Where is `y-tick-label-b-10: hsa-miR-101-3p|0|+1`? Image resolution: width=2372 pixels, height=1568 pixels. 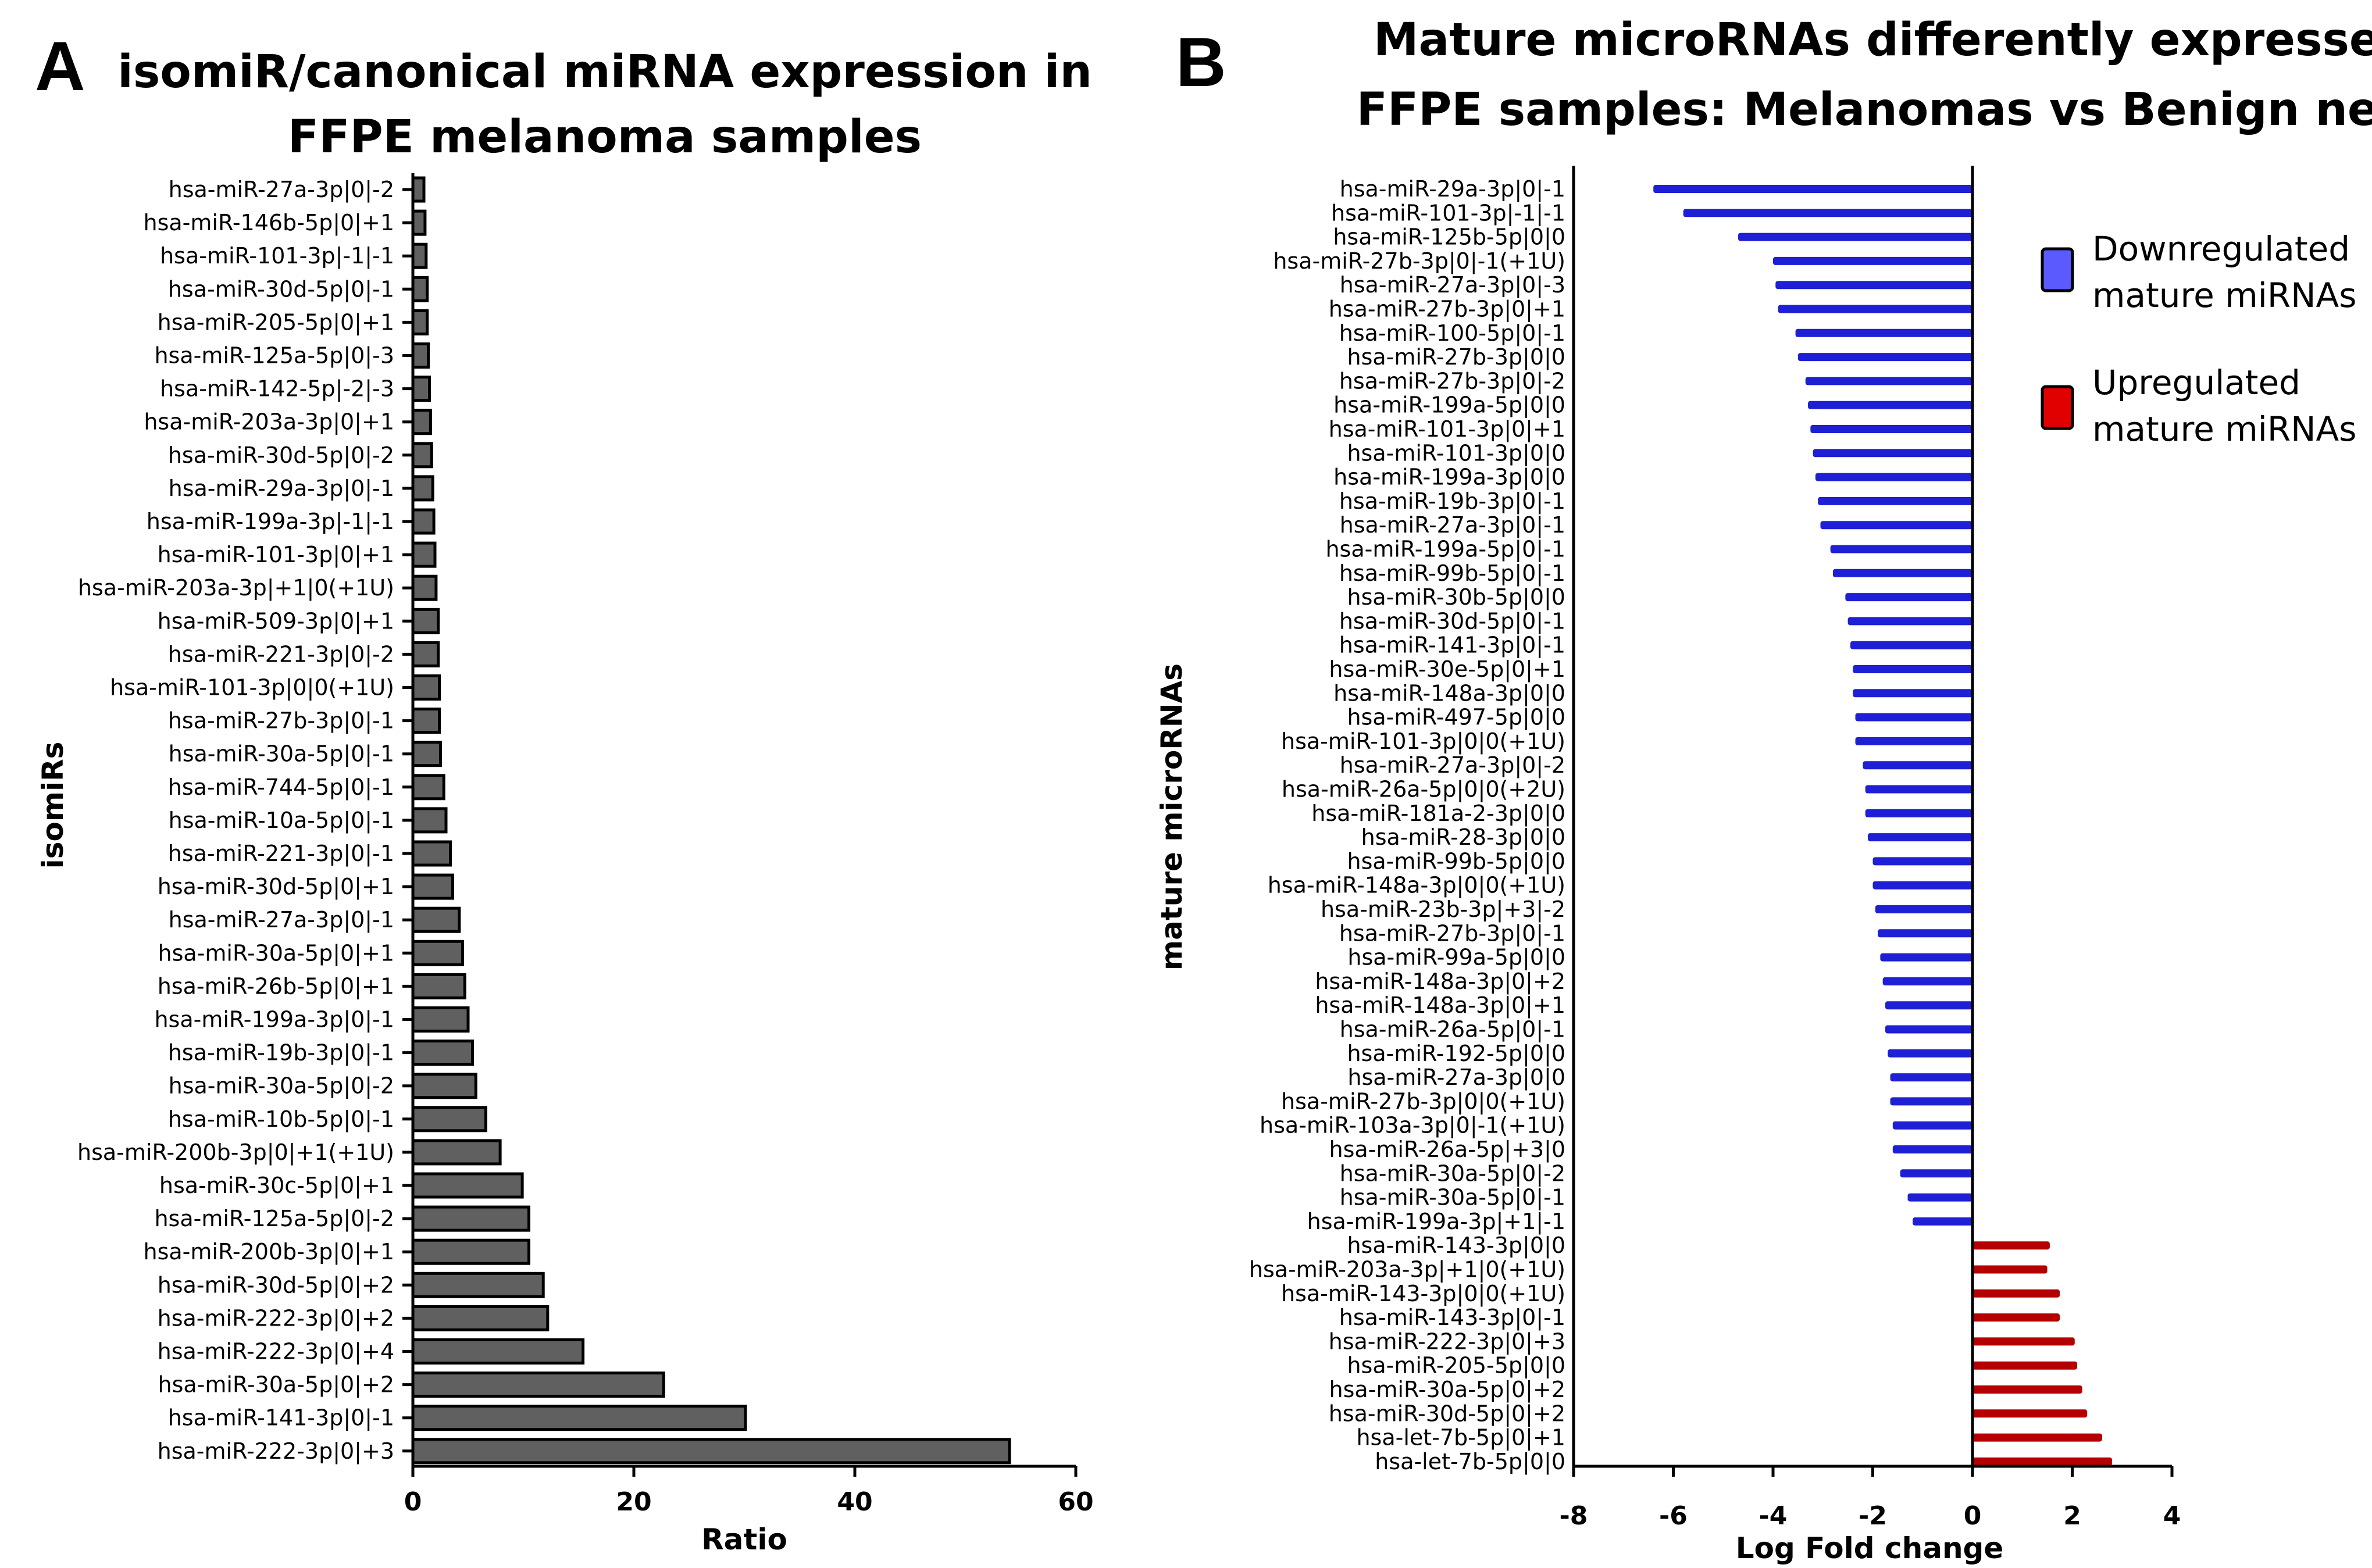
y-tick-label-b-10: hsa-miR-101-3p|0|+1 is located at coordinates (1447, 429).